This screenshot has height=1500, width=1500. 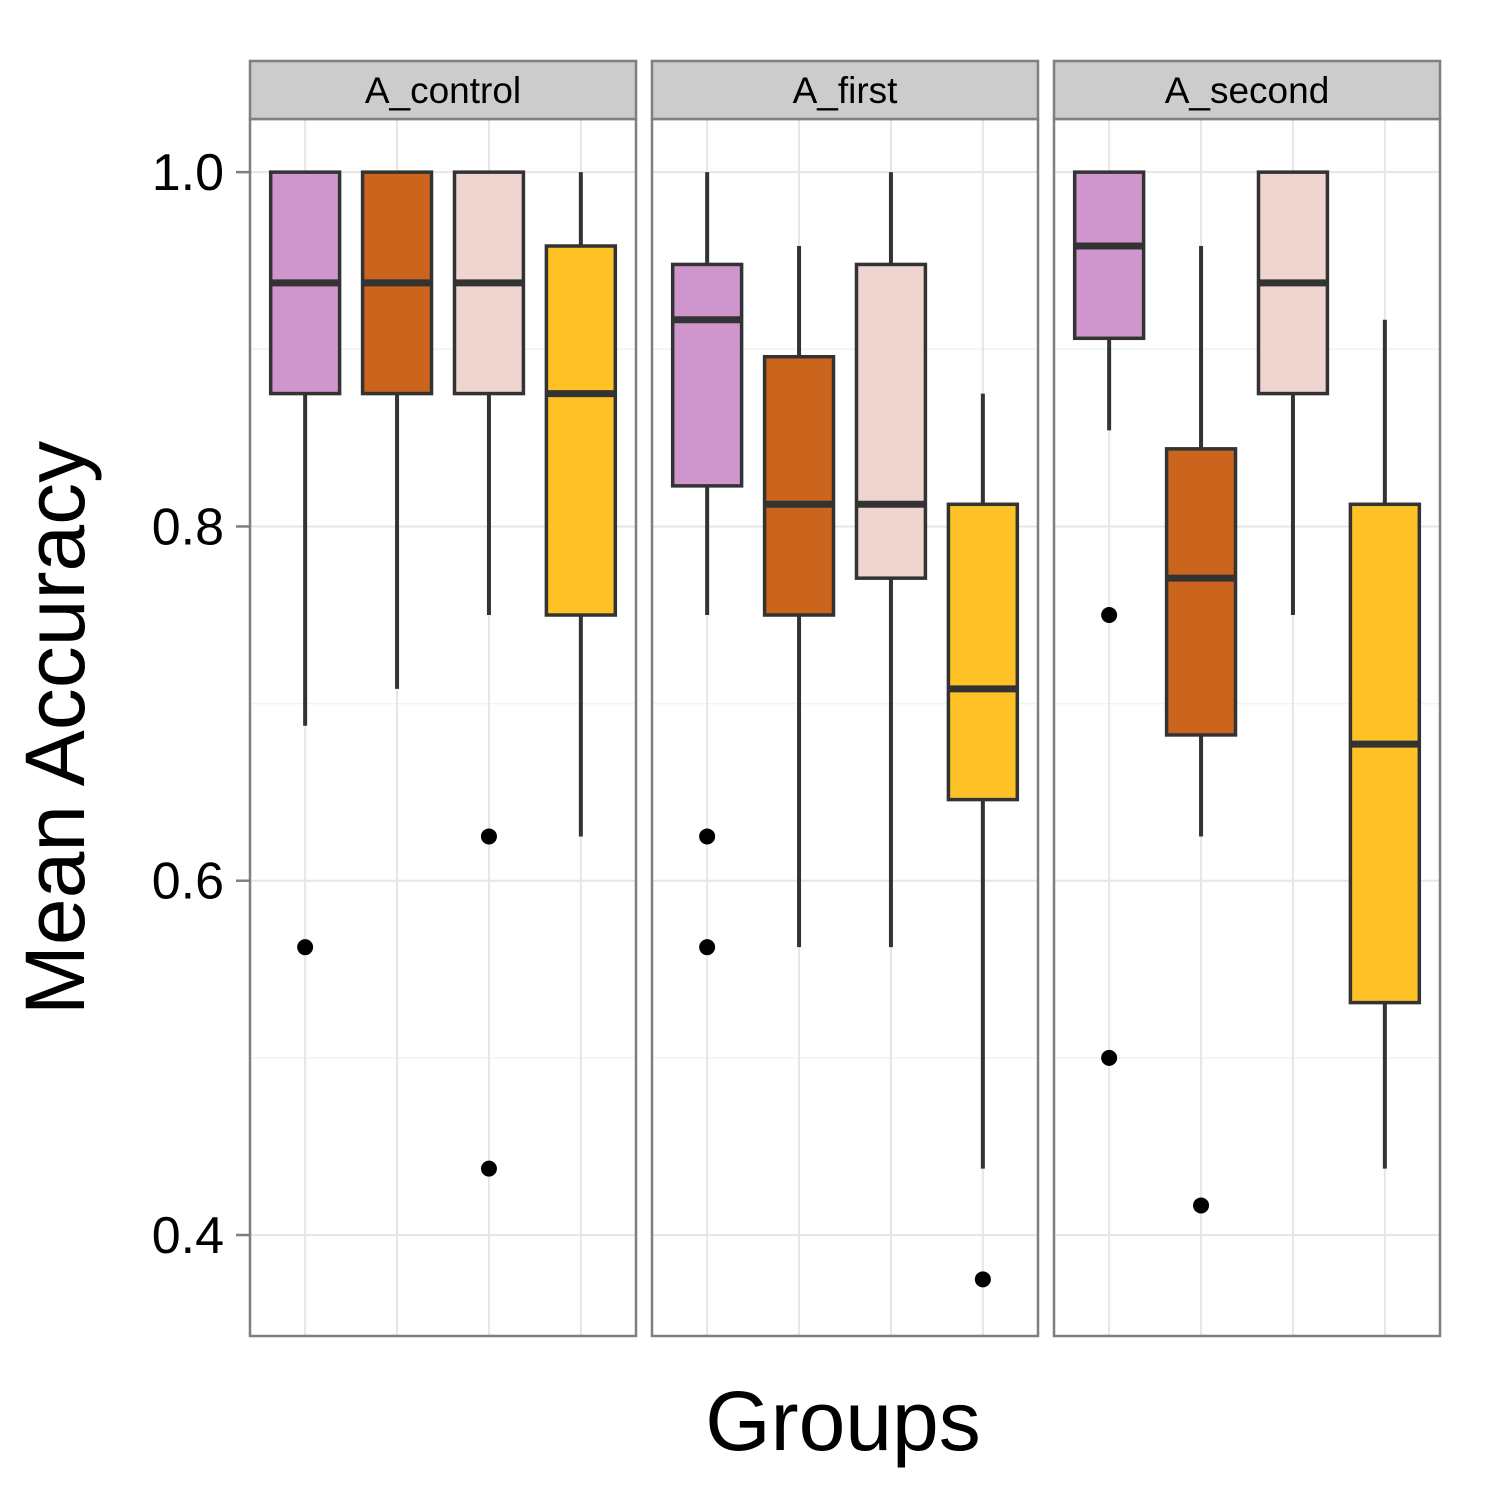 What do you see at coordinates (842, 1421) in the screenshot?
I see `x-axis-title: Groups` at bounding box center [842, 1421].